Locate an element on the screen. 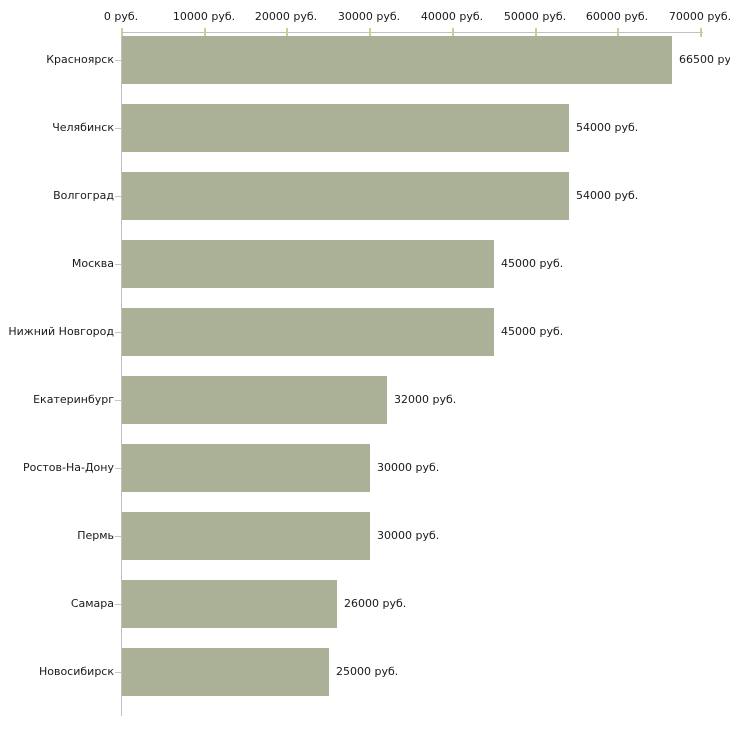 The width and height of the screenshot is (730, 730). value-label: 32000 руб. is located at coordinates (425, 399).